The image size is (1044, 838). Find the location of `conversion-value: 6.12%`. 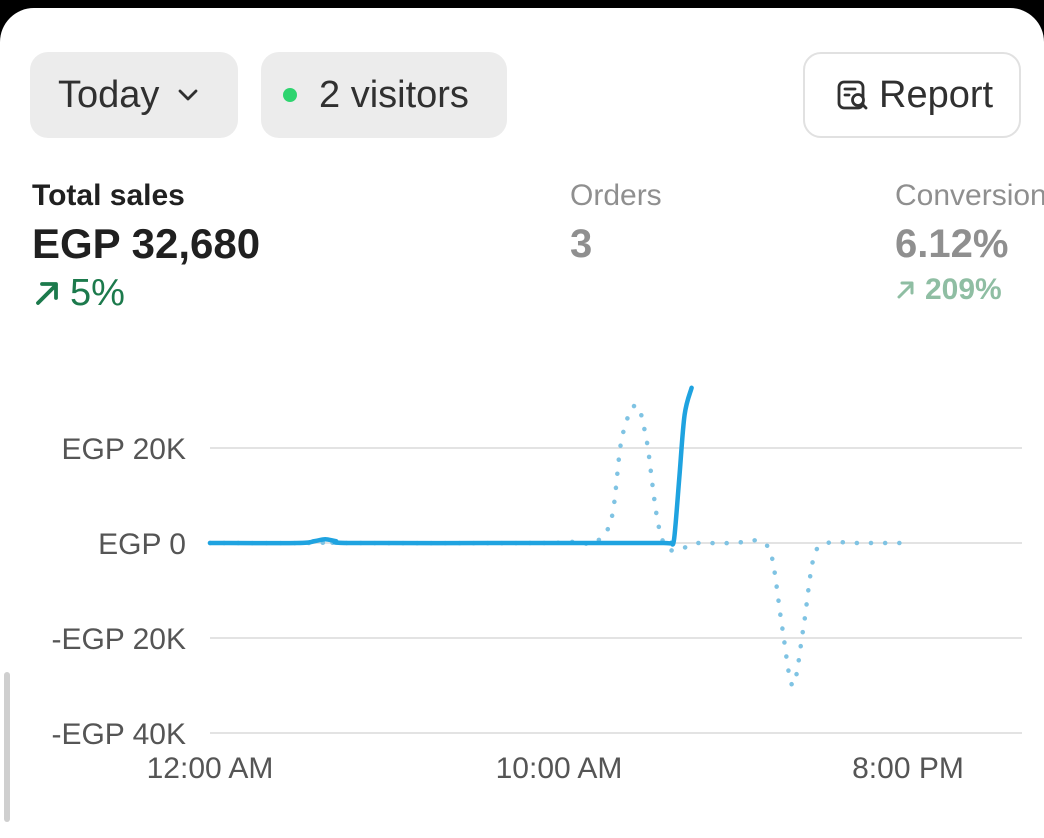

conversion-value: 6.12% is located at coordinates (952, 244).